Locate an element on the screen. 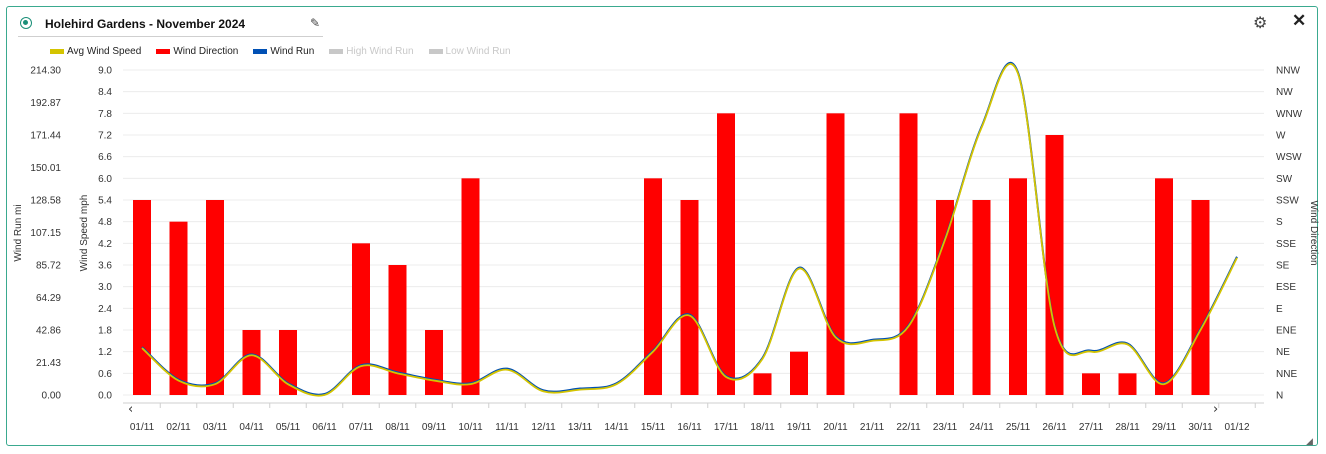 The width and height of the screenshot is (1326, 454). legend-item-wind-direction: Wind Direction is located at coordinates (197, 51).